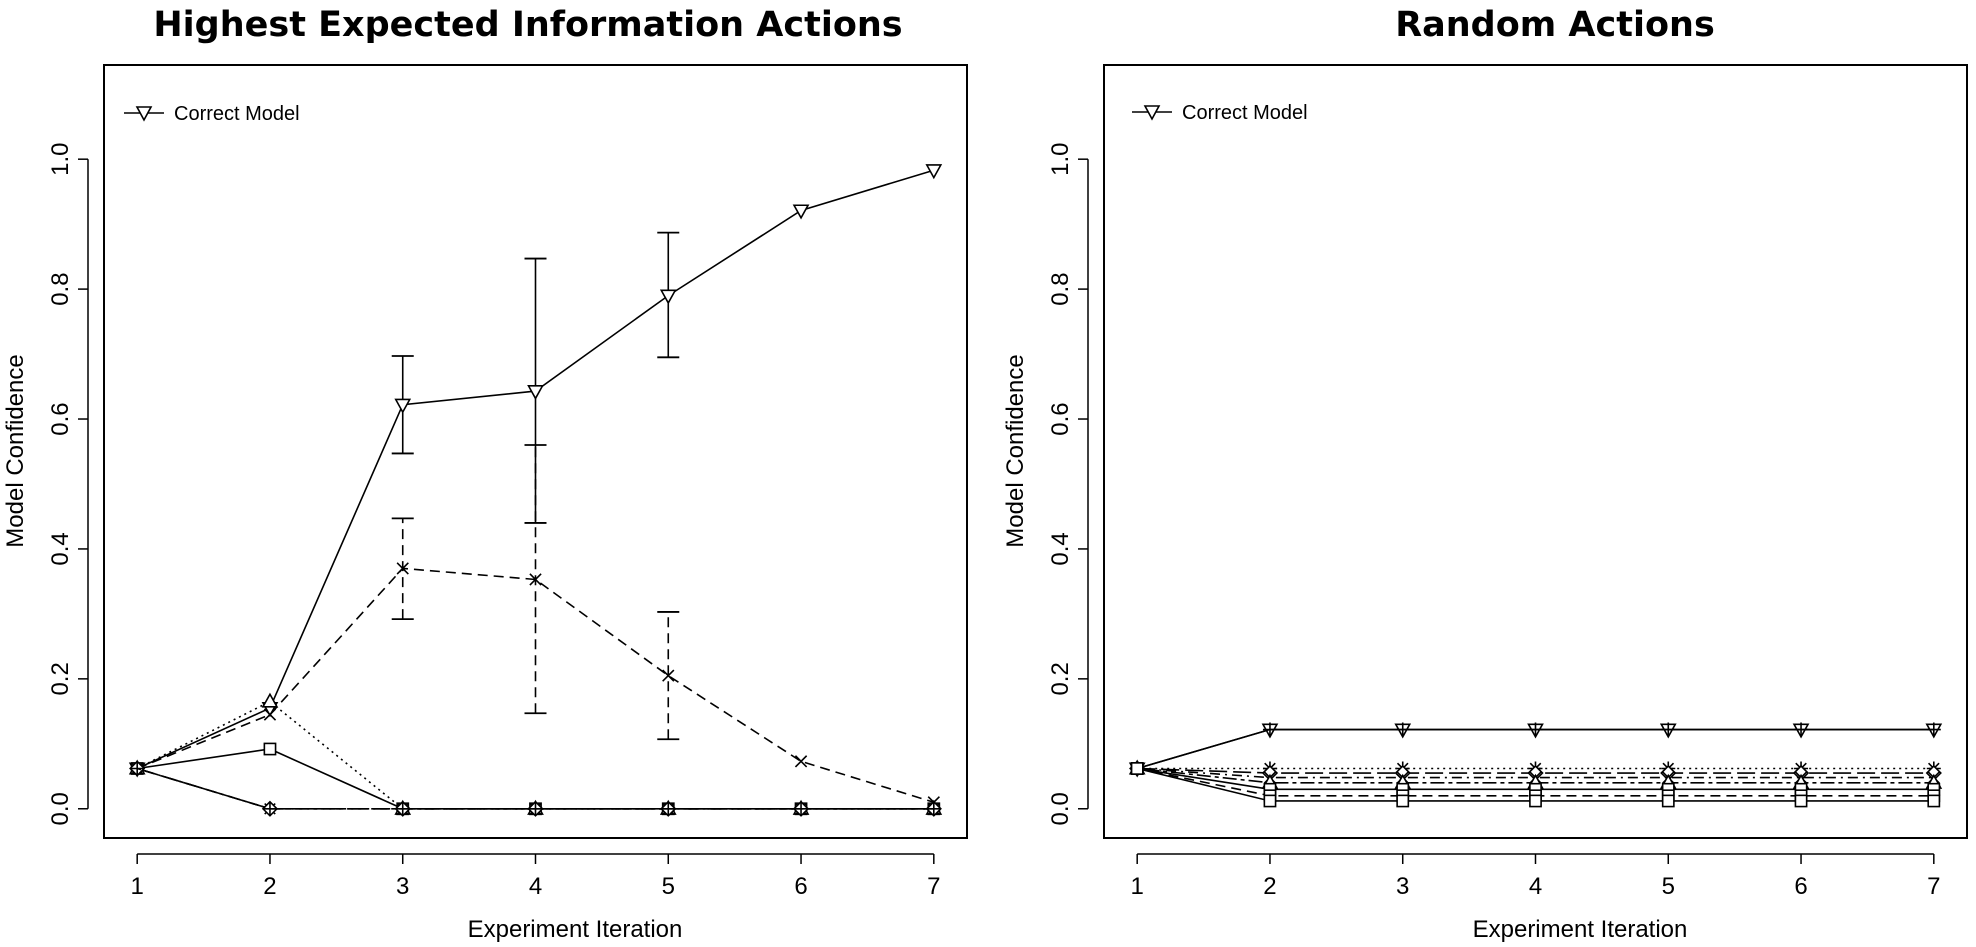 The height and width of the screenshot is (947, 1976). What do you see at coordinates (1555, 25) in the screenshot?
I see `chart-title: Random Actions` at bounding box center [1555, 25].